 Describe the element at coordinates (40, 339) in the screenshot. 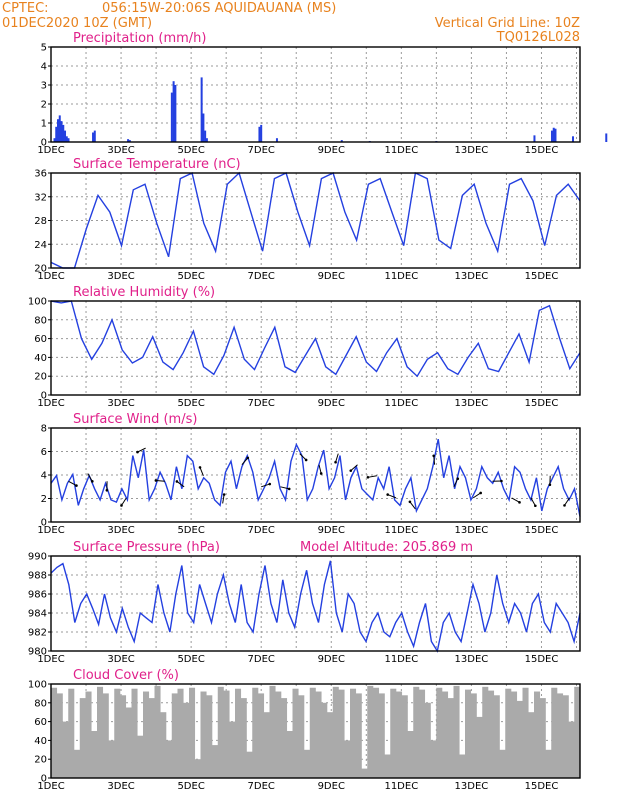

I see `y-tick-label: 60` at that location.